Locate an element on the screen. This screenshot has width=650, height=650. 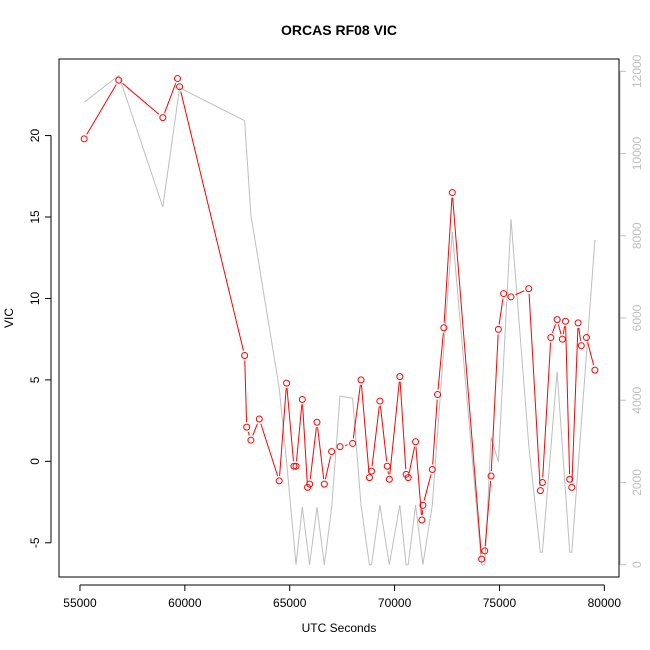
right-y-tick-label: 6000 is located at coordinates (637, 317).